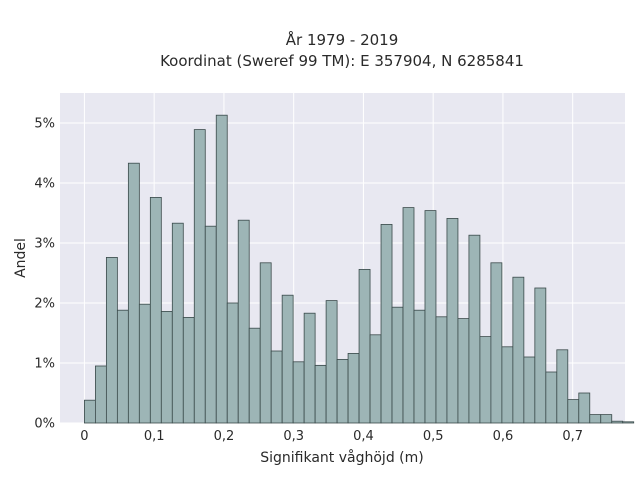  Describe the element at coordinates (363, 436) in the screenshot. I see `x-tick-label: 0,4` at that location.